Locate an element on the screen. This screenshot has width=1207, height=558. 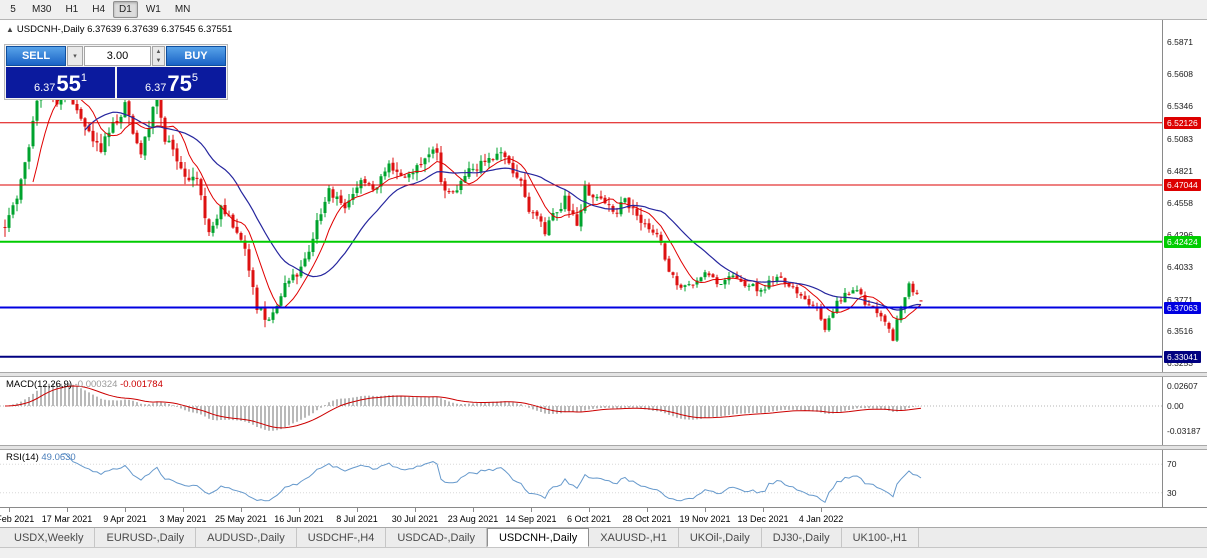
sell-button: SELL is located at coordinates (36, 56).